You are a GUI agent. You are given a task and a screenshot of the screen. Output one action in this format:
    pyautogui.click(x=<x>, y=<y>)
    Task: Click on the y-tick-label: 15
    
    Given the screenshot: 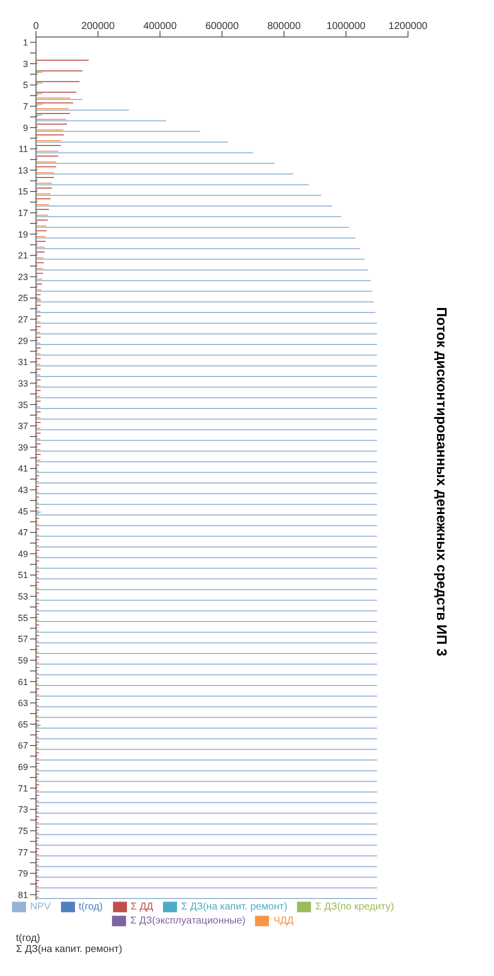 What is the action you would take?
    pyautogui.click(x=23, y=191)
    